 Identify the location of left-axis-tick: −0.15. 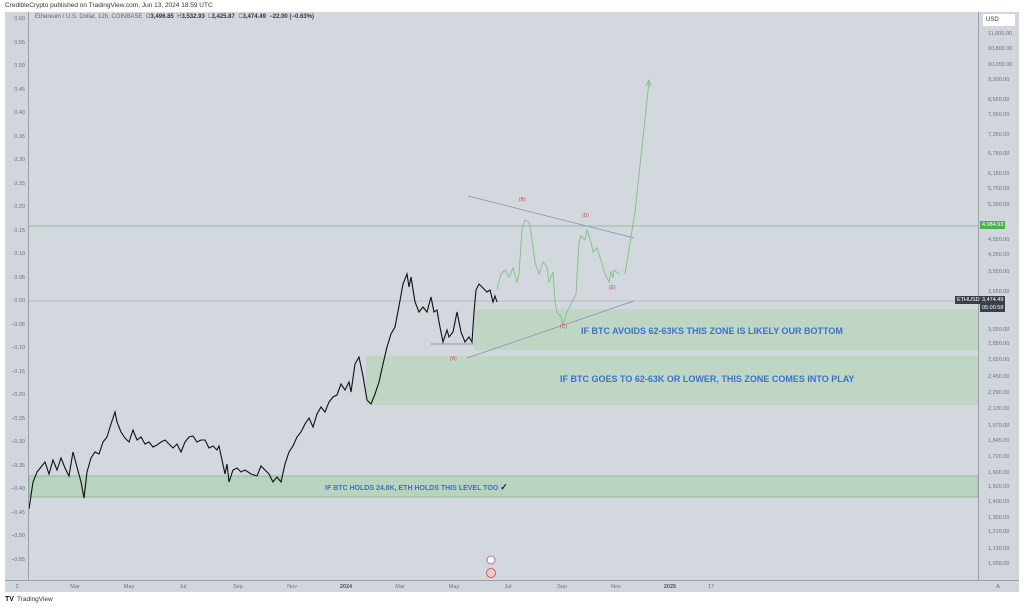
(18, 371).